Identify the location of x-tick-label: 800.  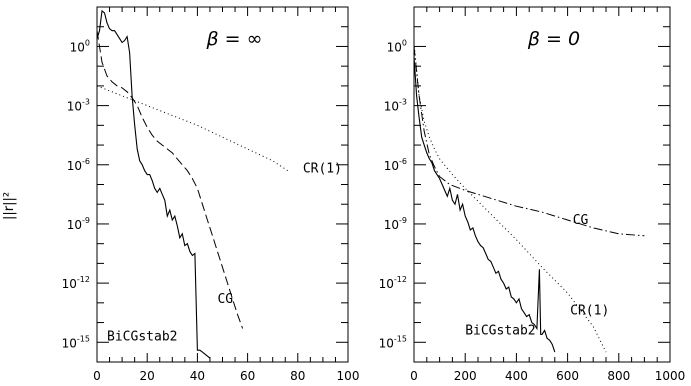
(618, 376).